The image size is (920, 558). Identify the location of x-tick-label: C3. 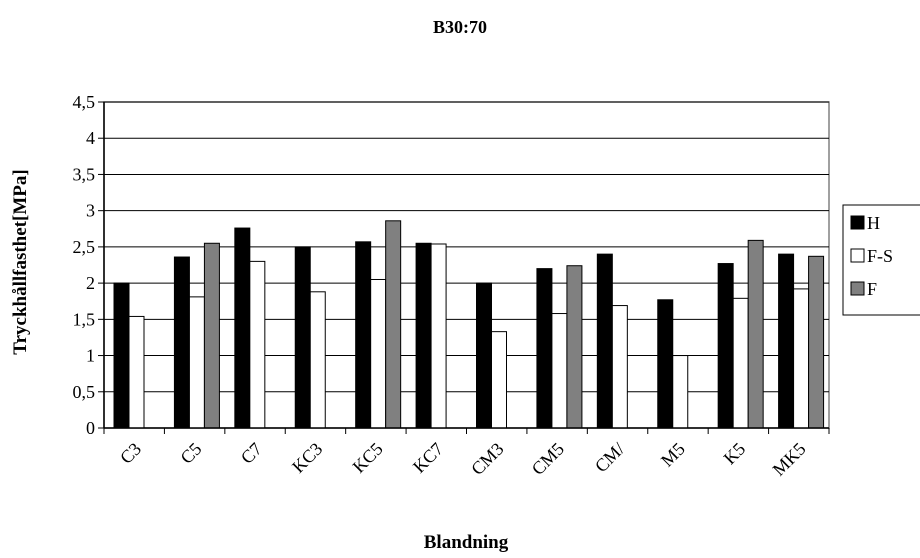
(130, 453).